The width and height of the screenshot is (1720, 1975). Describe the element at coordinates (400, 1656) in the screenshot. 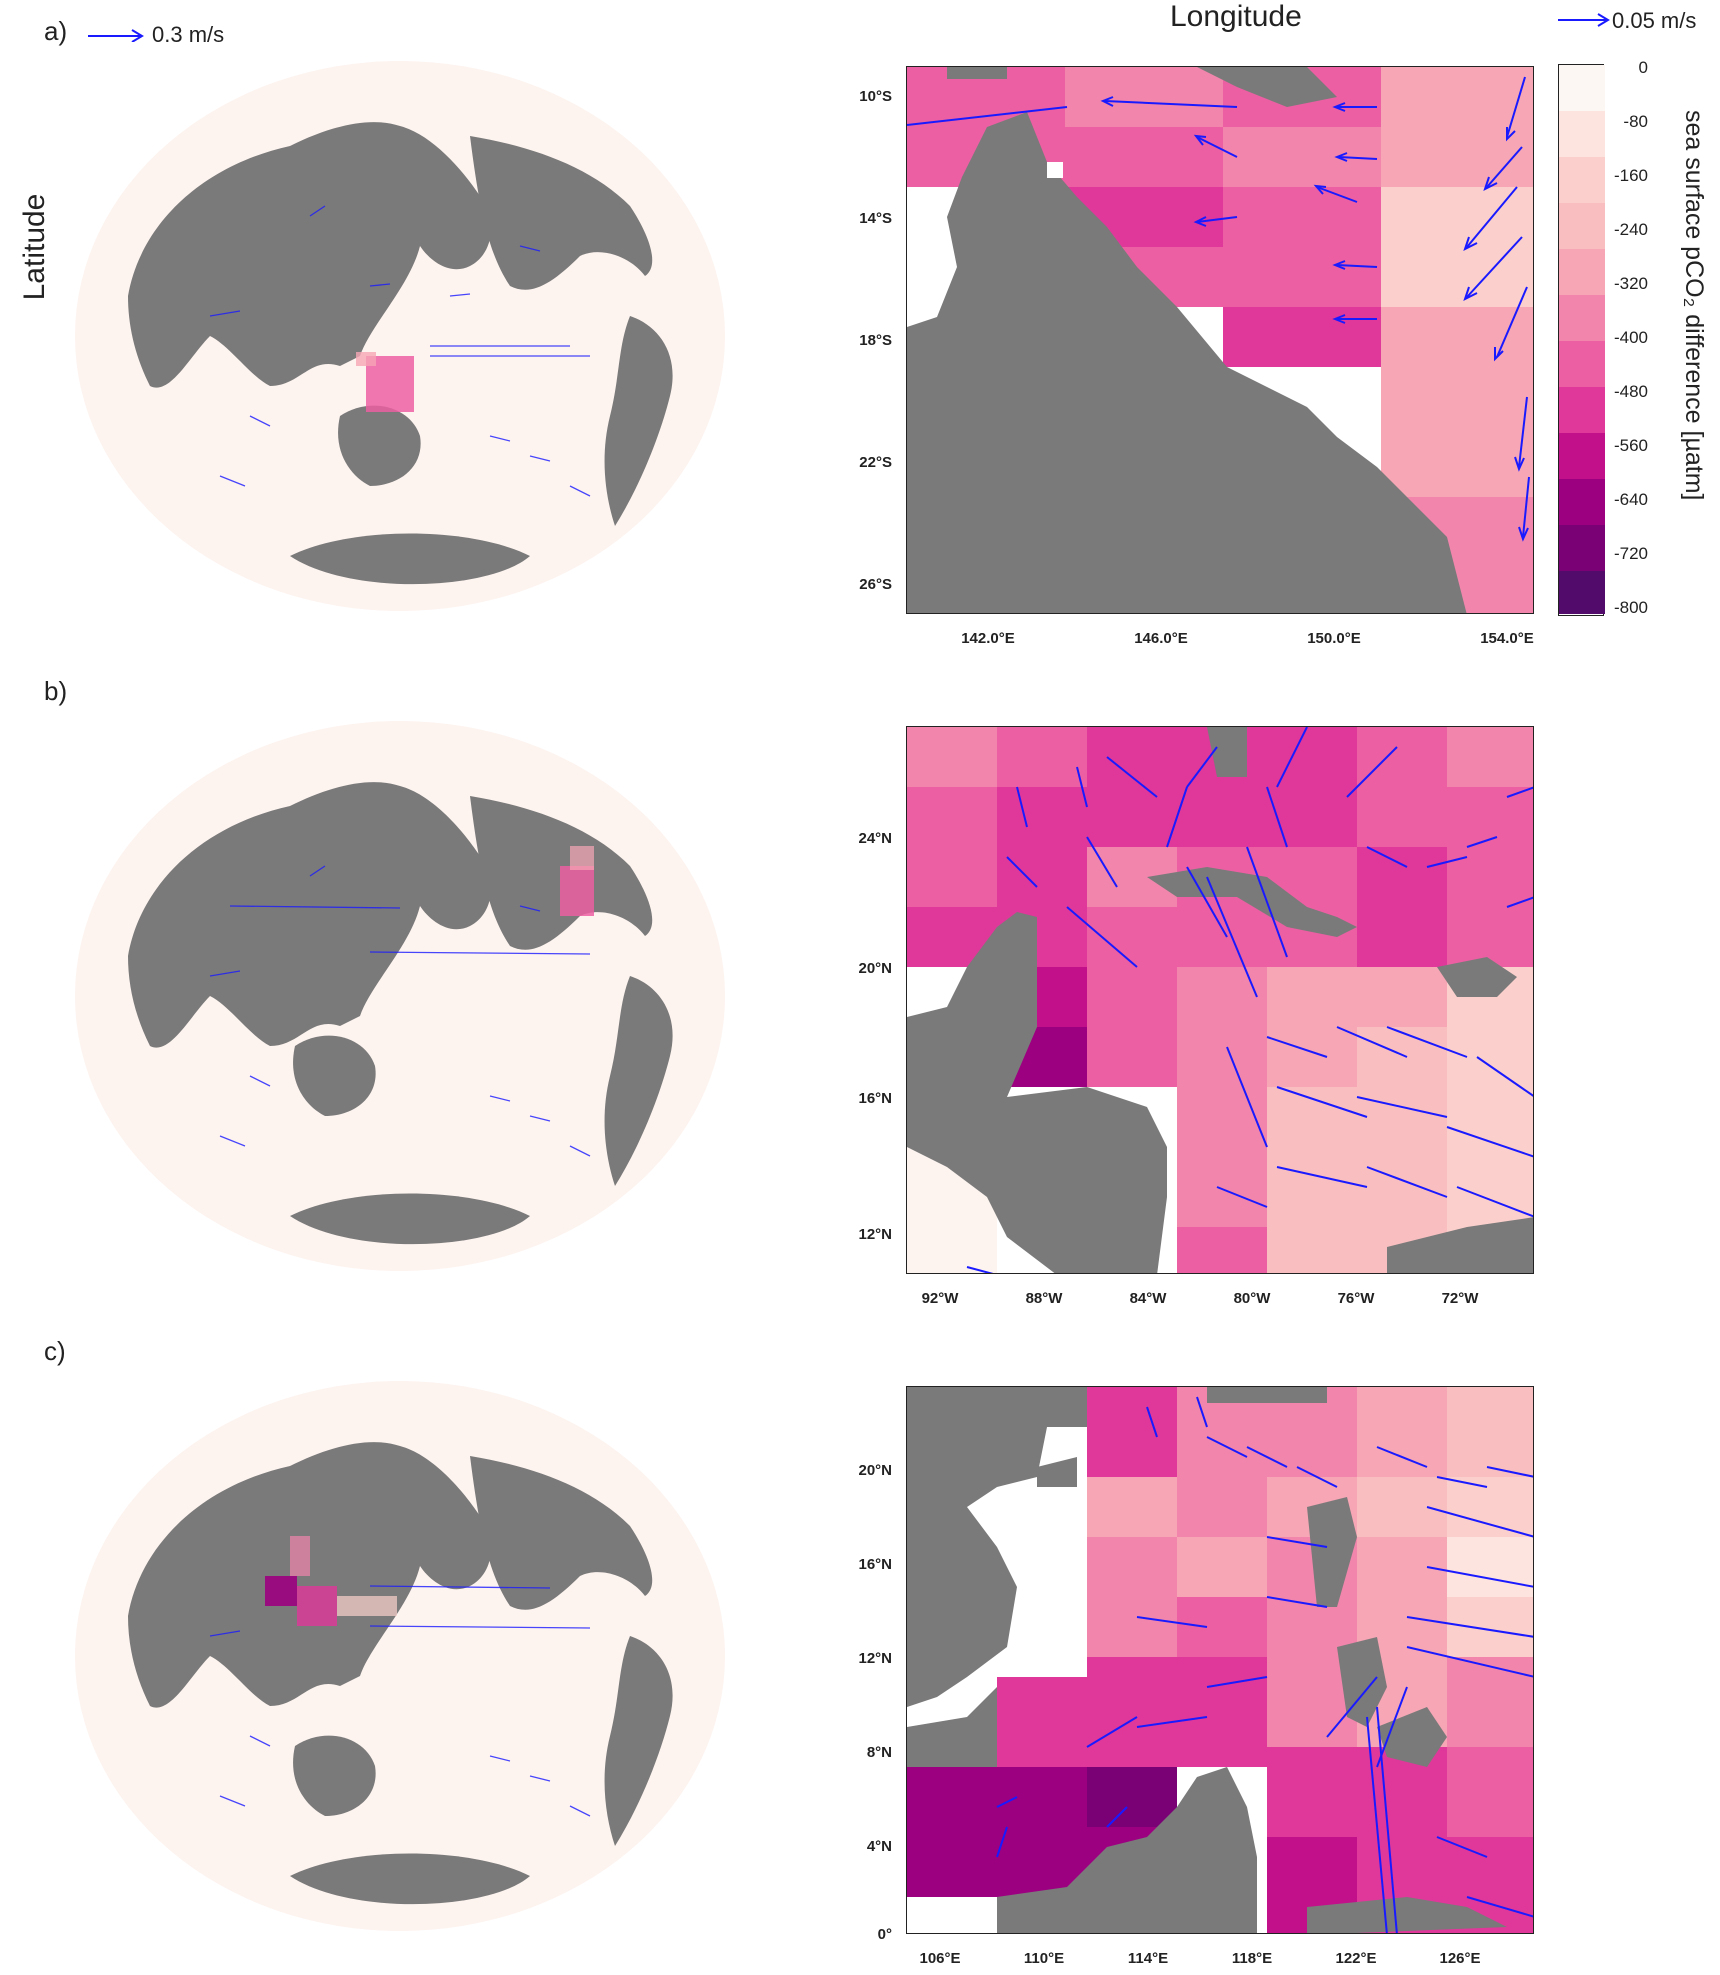

I see `globe-c` at that location.